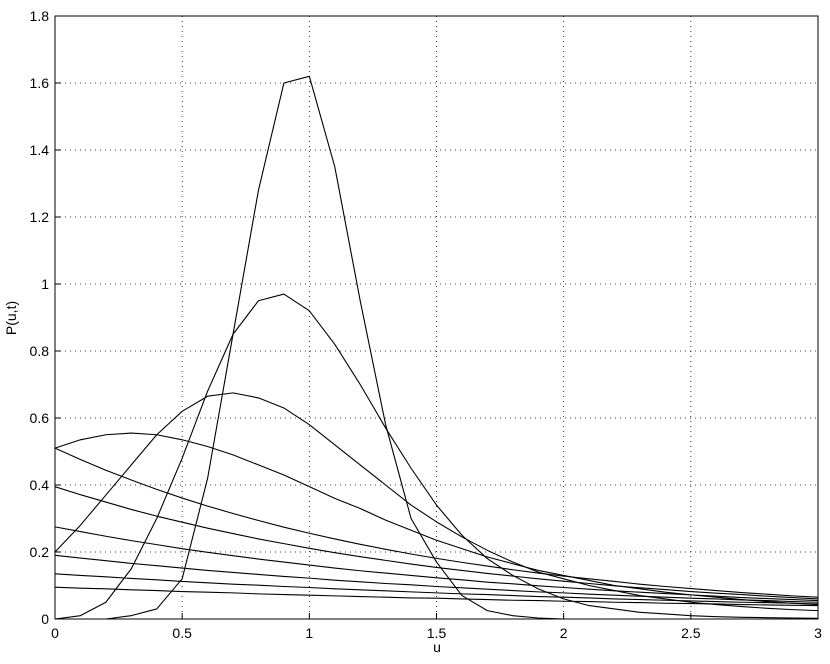 Image resolution: width=830 pixels, height=664 pixels. I want to click on x-tick-label: 2, so click(564, 633).